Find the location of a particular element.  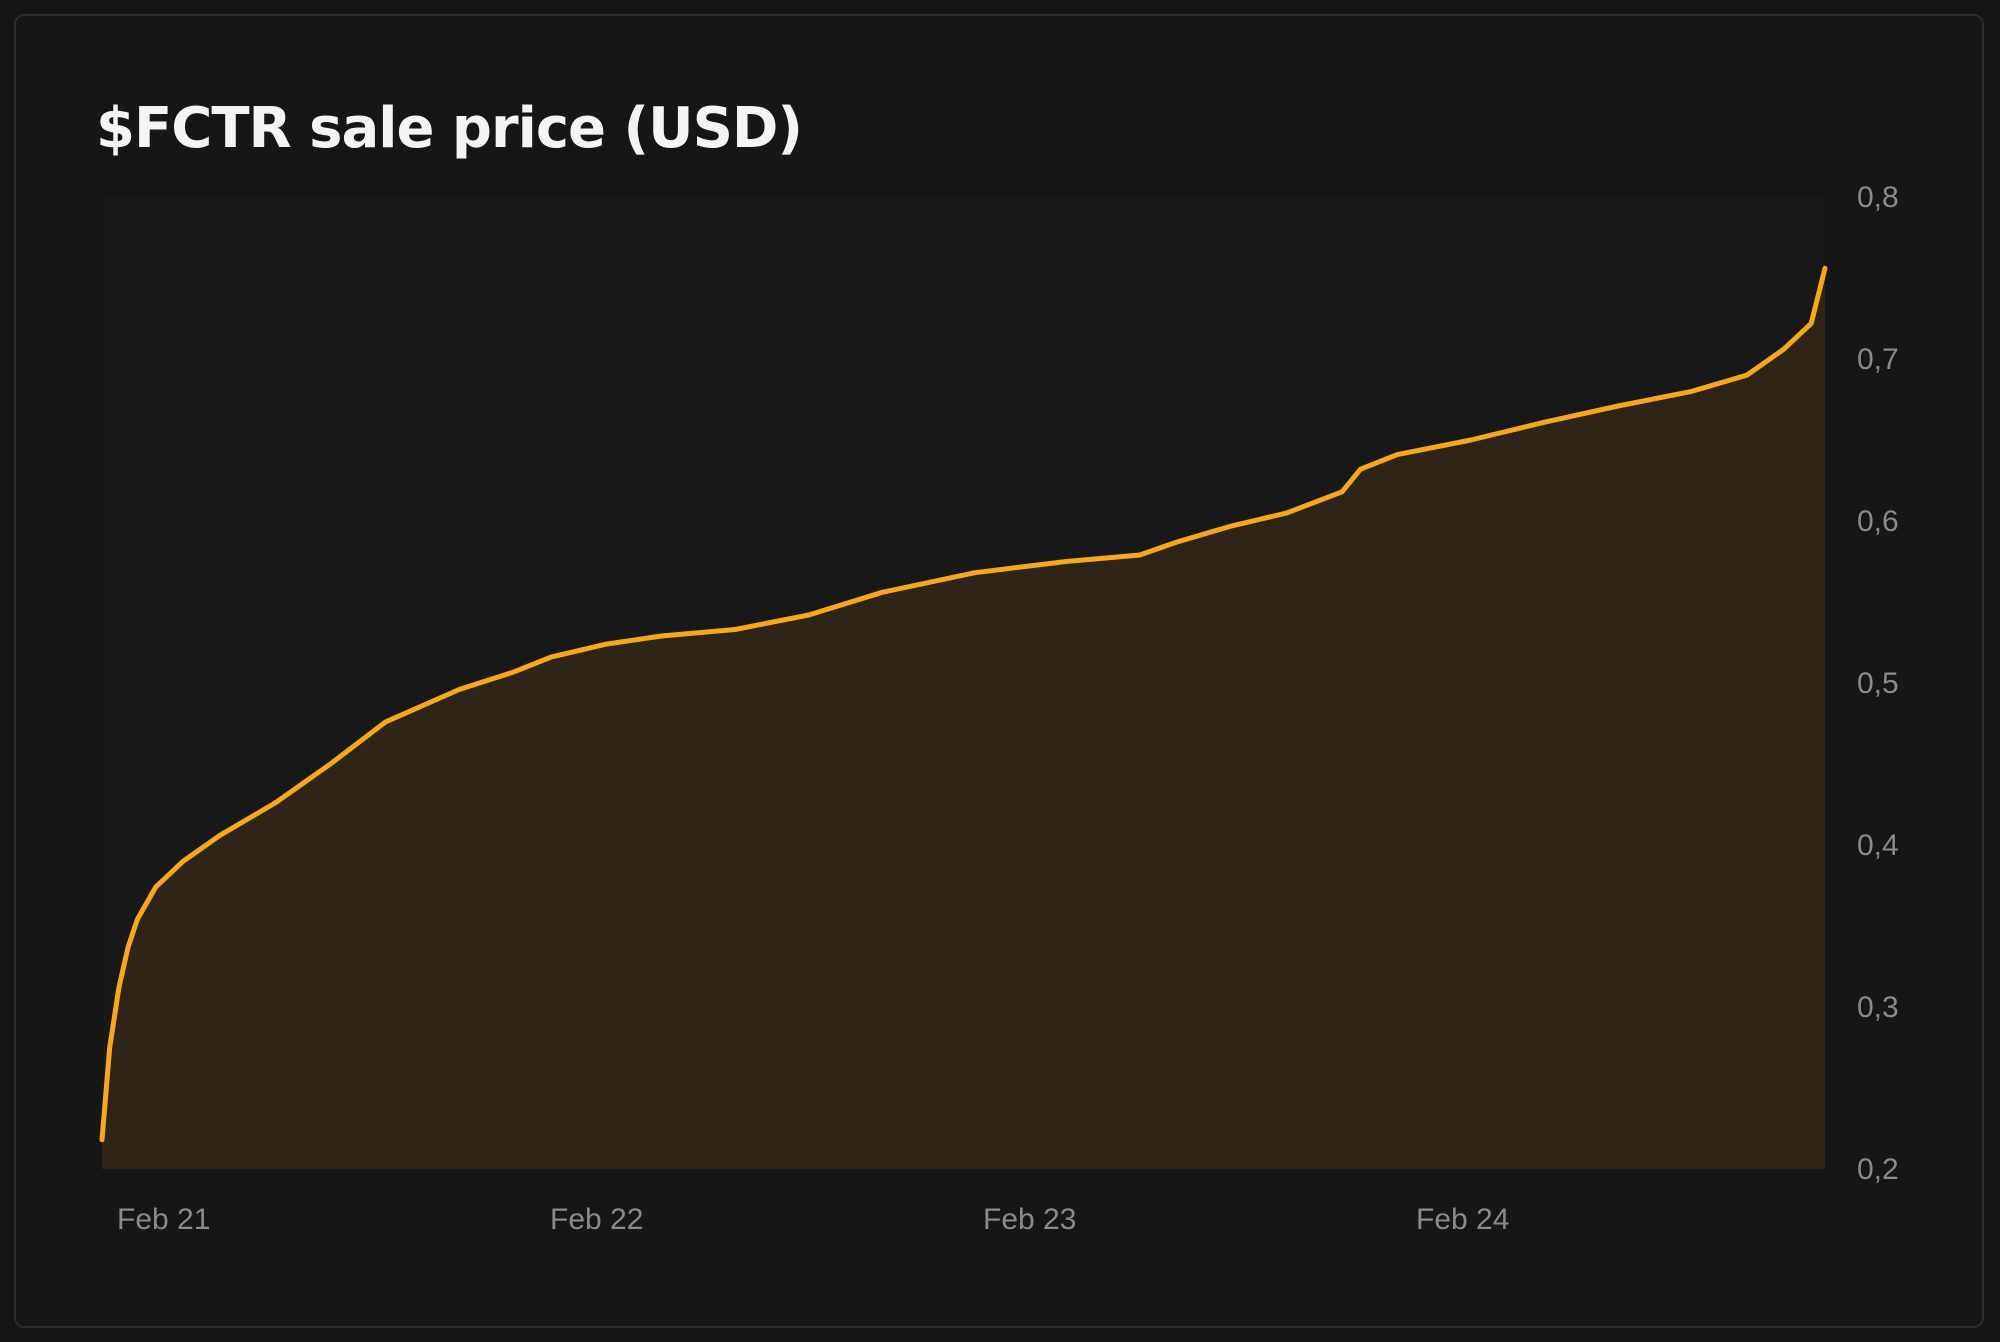

y-tick-label: 0,3 is located at coordinates (1878, 1007).